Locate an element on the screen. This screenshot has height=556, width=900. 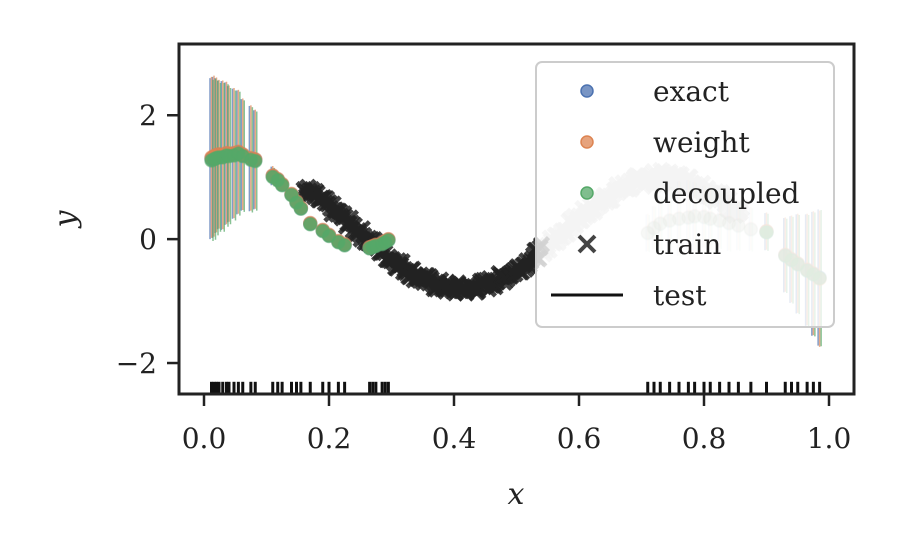
x-tick-label: 0.4 is located at coordinates (454, 438).